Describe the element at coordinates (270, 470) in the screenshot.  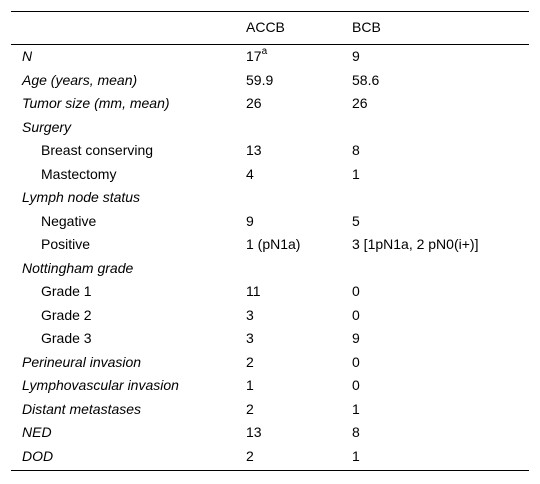
I see `table-bottom-rule` at that location.